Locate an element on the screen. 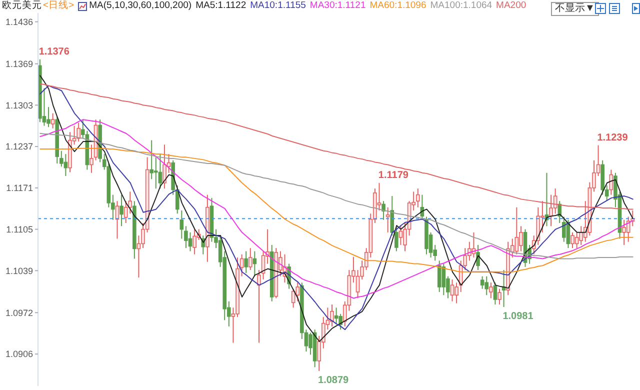 The image size is (640, 390). text: 1.1179 is located at coordinates (393, 175).